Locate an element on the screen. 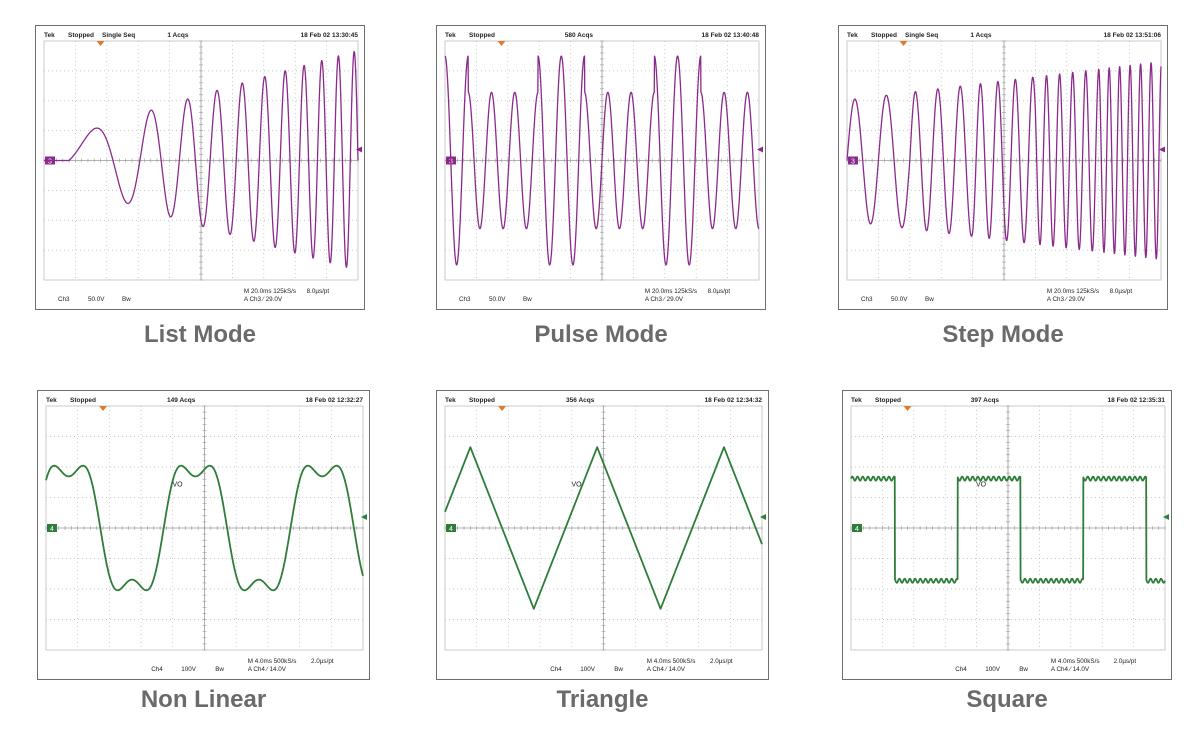 This screenshot has height=740, width=1200. header-acqs: 149 Acqs is located at coordinates (181, 400).